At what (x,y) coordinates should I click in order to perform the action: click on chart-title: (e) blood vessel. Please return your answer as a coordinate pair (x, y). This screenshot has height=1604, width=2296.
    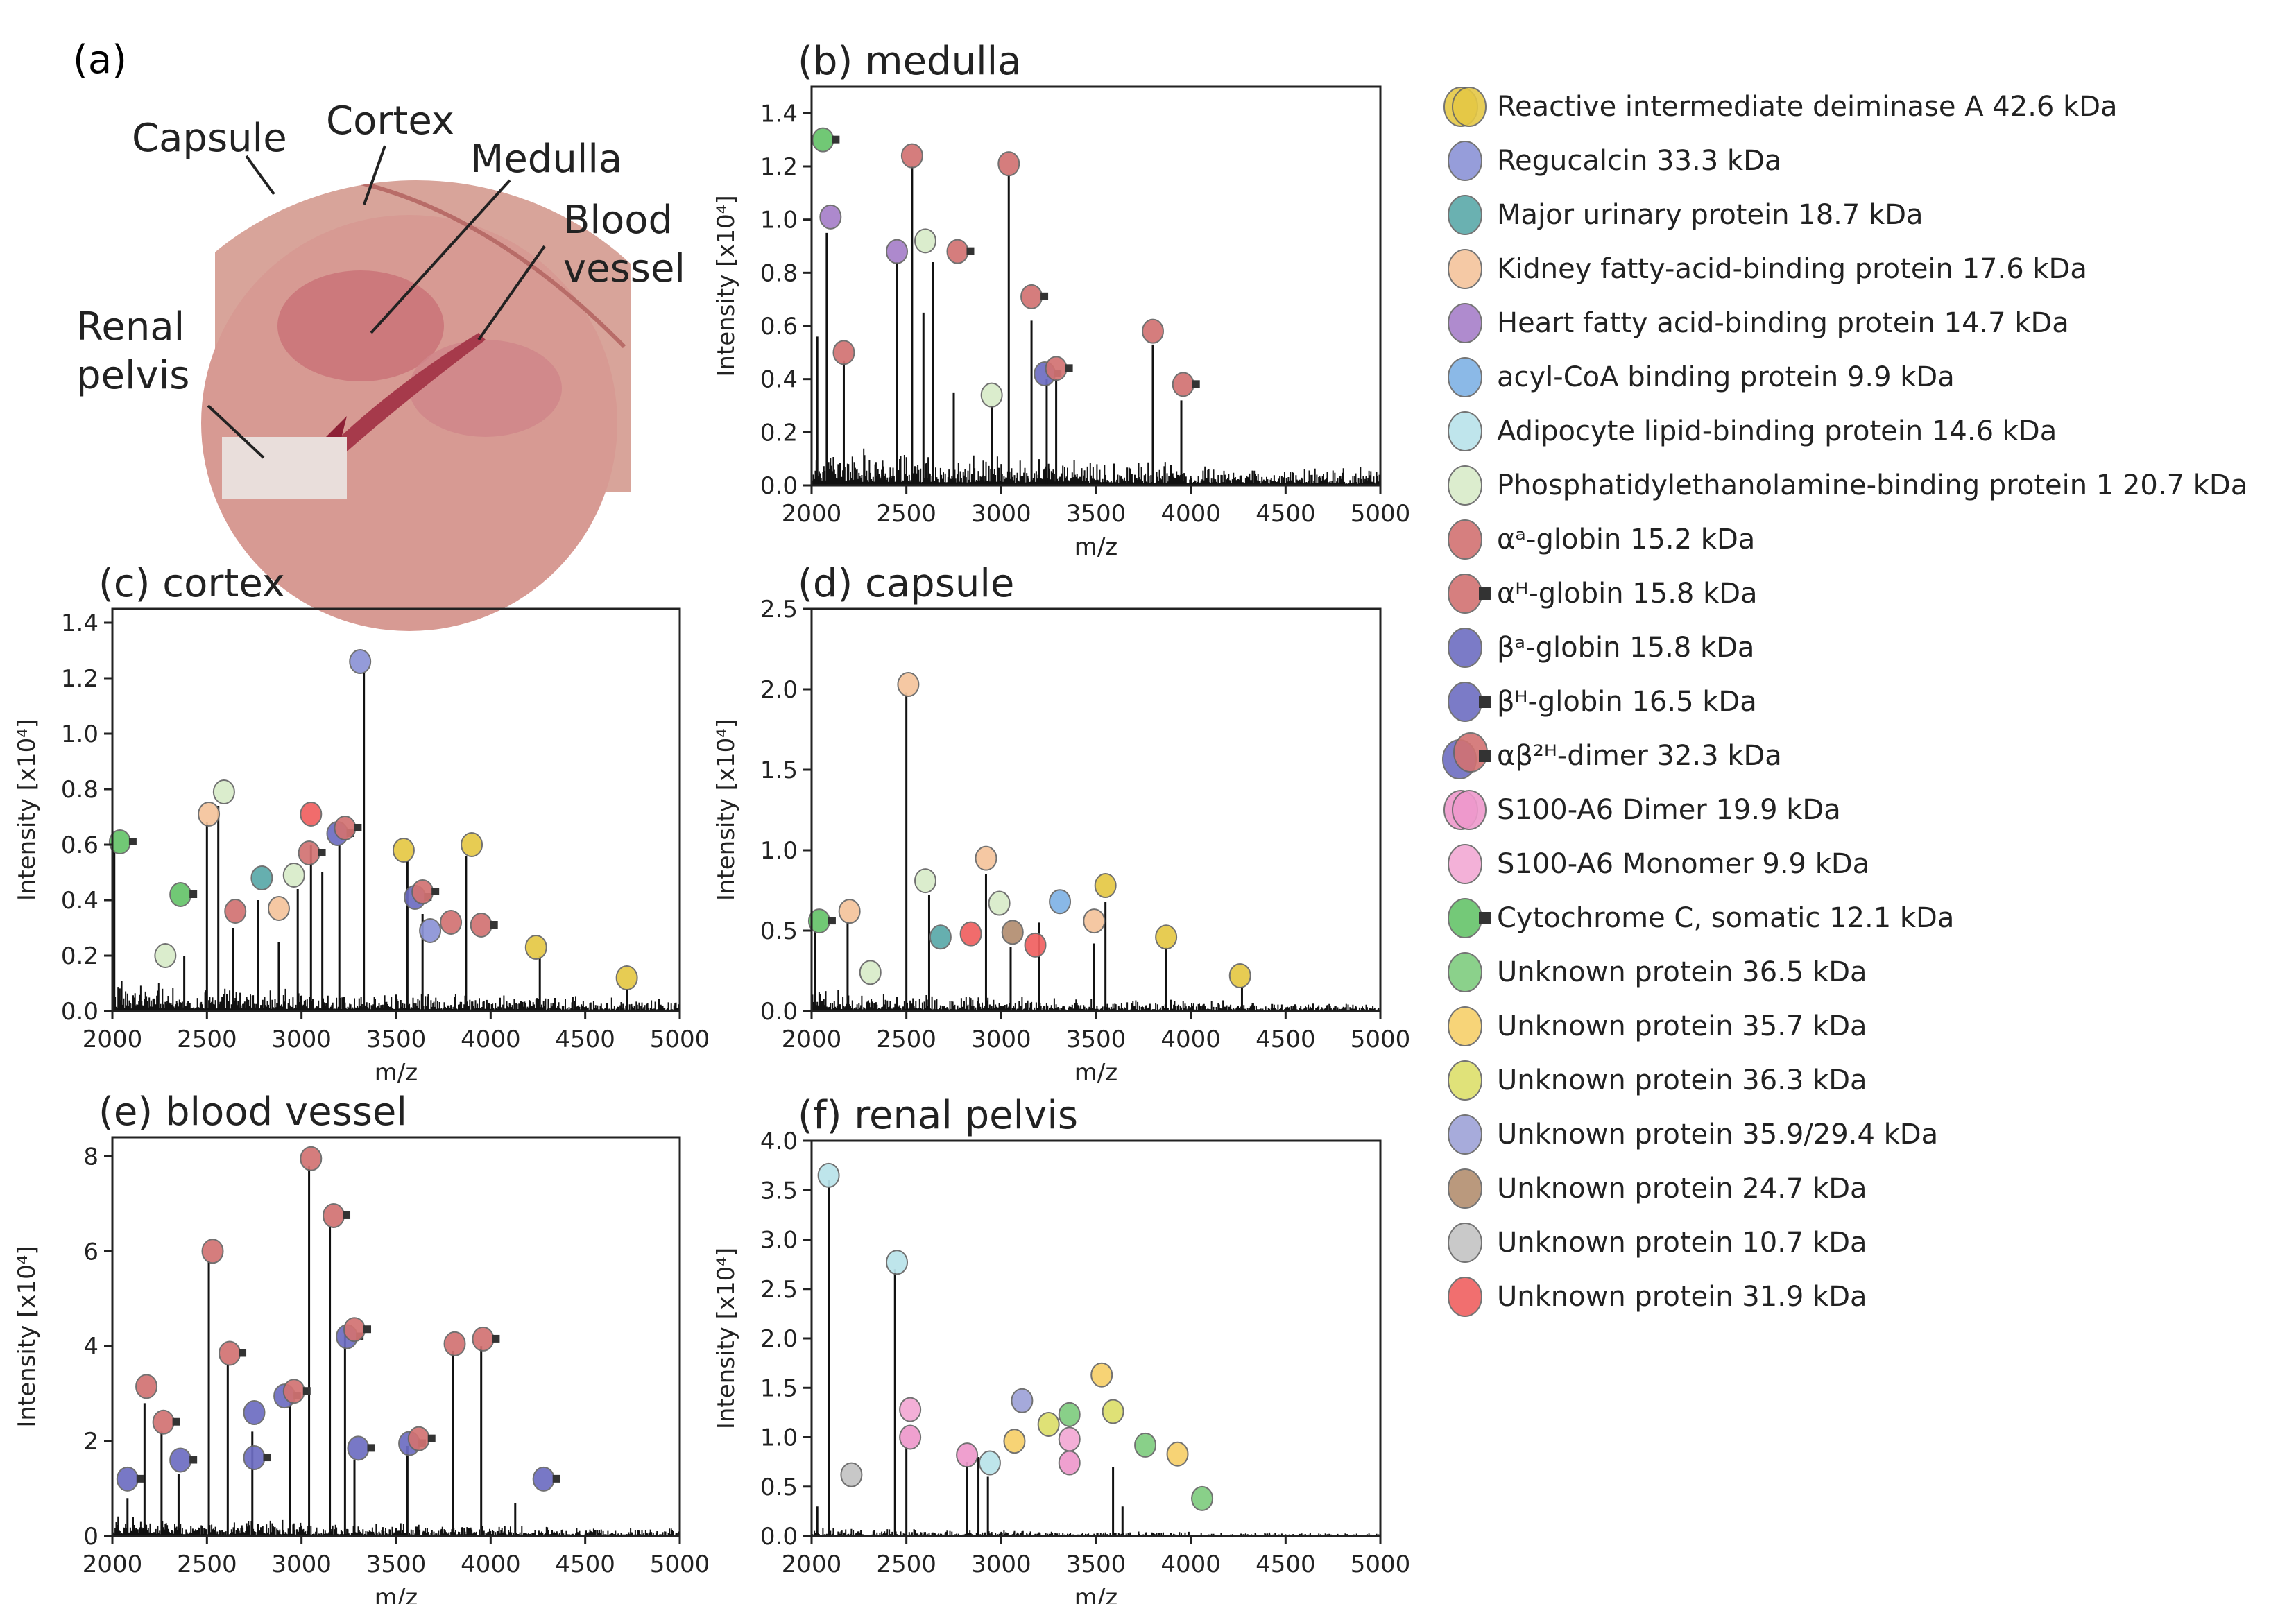
    Looking at the image, I should click on (252, 1112).